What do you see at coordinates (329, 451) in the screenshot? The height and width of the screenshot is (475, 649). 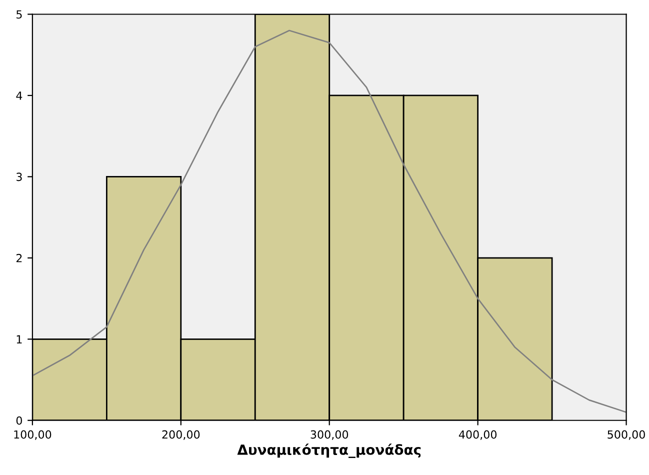 I see `x-axis-title: Δυναμικότητα_μονάδας` at bounding box center [329, 451].